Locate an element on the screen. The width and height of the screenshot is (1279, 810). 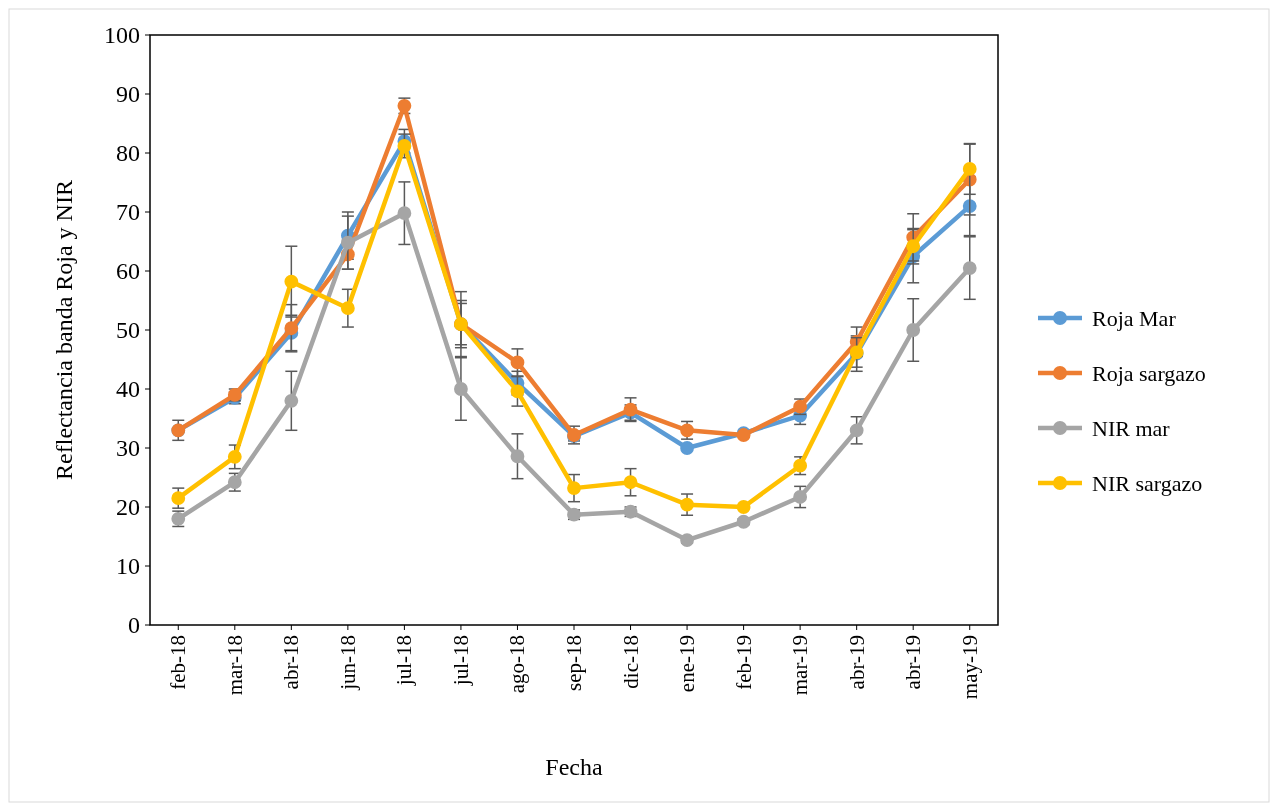
x-tick-label: jun-18 is located at coordinates (347, 663).